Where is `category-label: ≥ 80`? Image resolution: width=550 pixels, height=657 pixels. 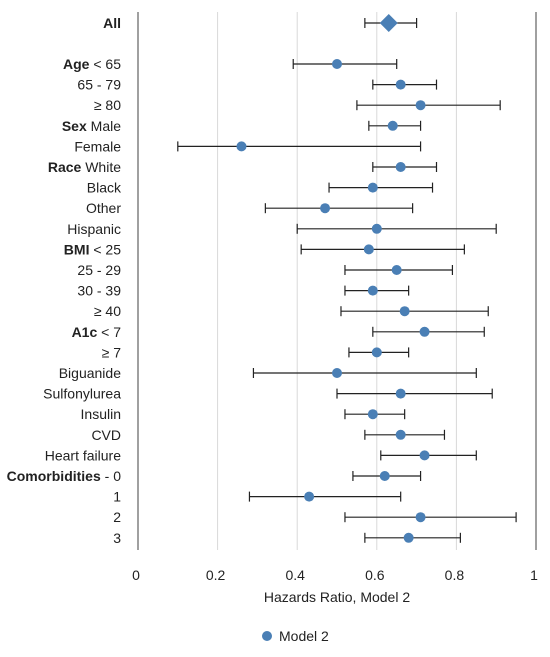
category-label: ≥ 80 is located at coordinates (107, 105).